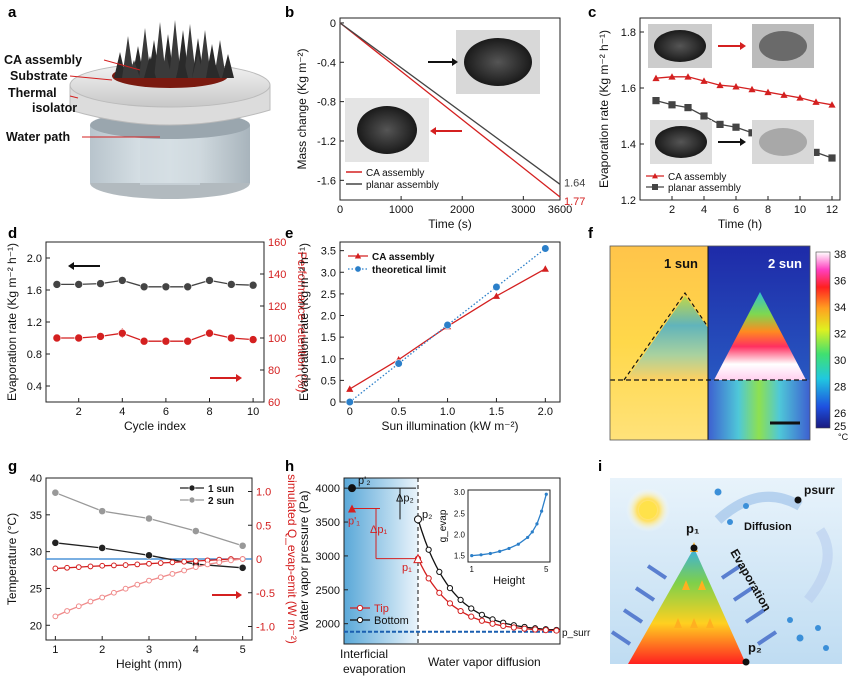 The width and height of the screenshot is (858, 686). Describe the element at coordinates (509, 581) in the screenshot. I see `inset-x-title: Height` at that location.